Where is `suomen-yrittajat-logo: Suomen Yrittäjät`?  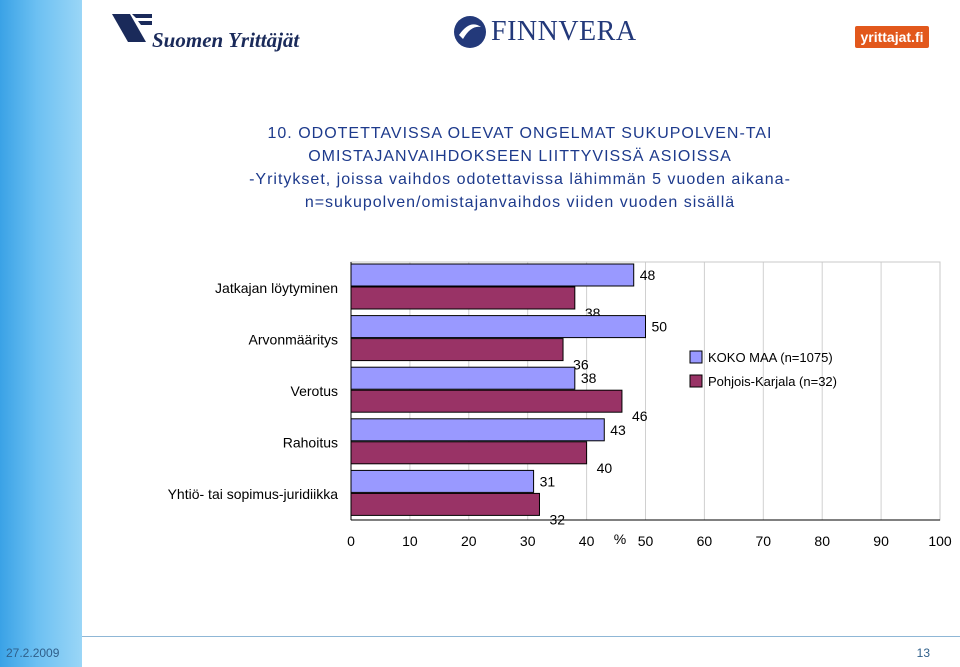
suomen-yrittajat-logo: Suomen Yrittäjät is located at coordinates (212, 32).